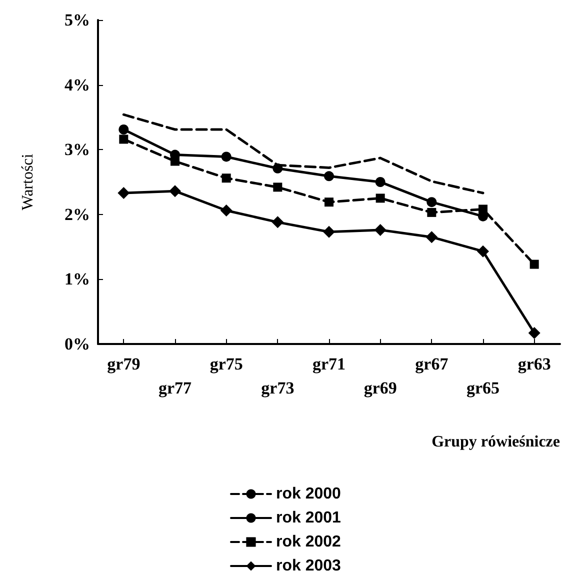 The width and height of the screenshot is (565, 581). Describe the element at coordinates (309, 494) in the screenshot. I see `legend-label: rok 2000` at that location.